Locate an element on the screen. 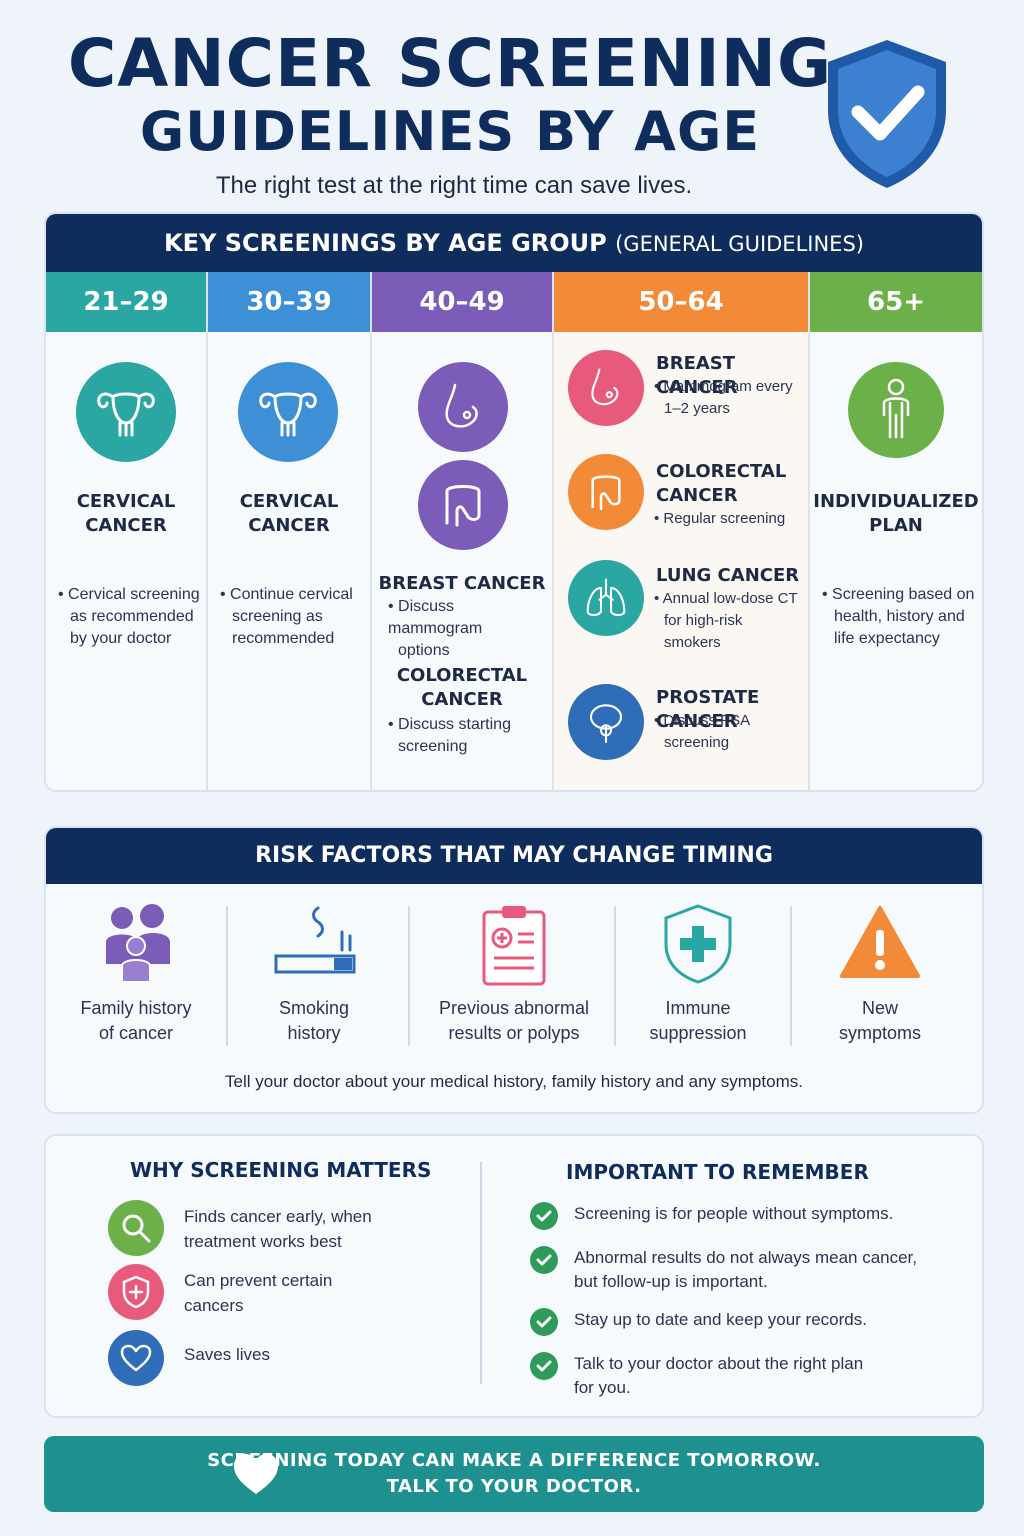  footer-line2: TALK TO YOUR DOCTOR. is located at coordinates (514, 1486).